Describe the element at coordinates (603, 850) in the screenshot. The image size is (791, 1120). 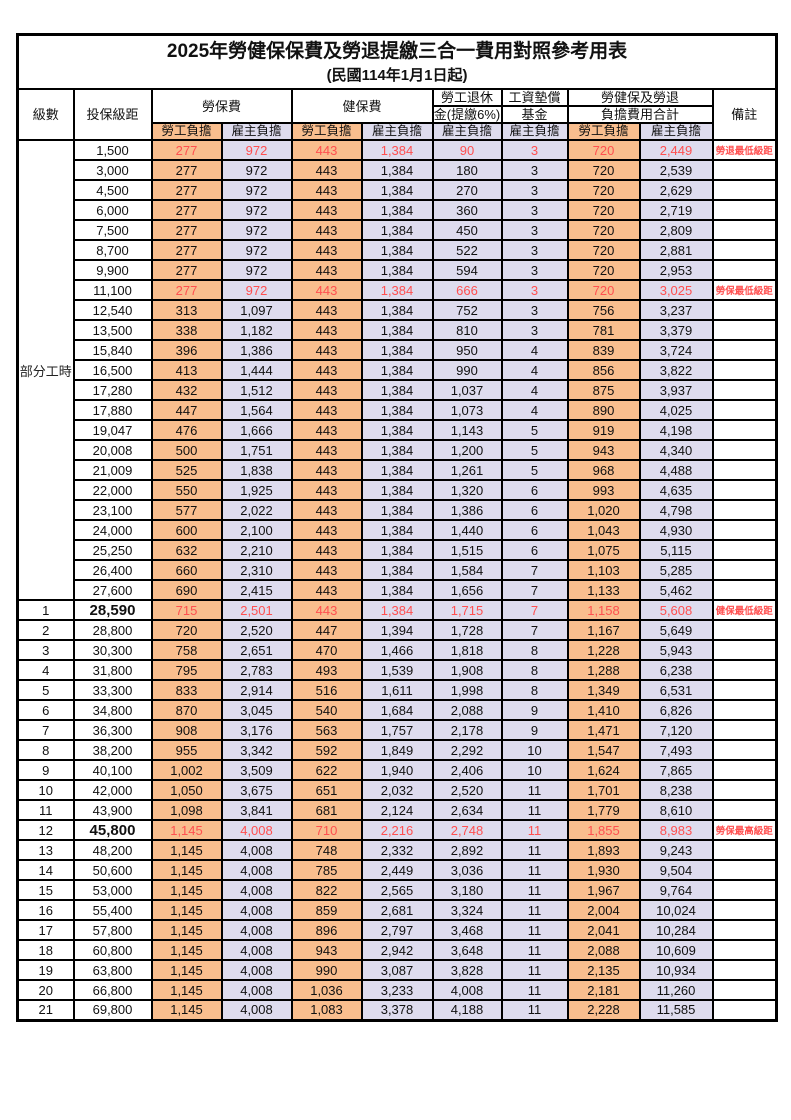
I see `cell-total-employee: 1,893` at that location.